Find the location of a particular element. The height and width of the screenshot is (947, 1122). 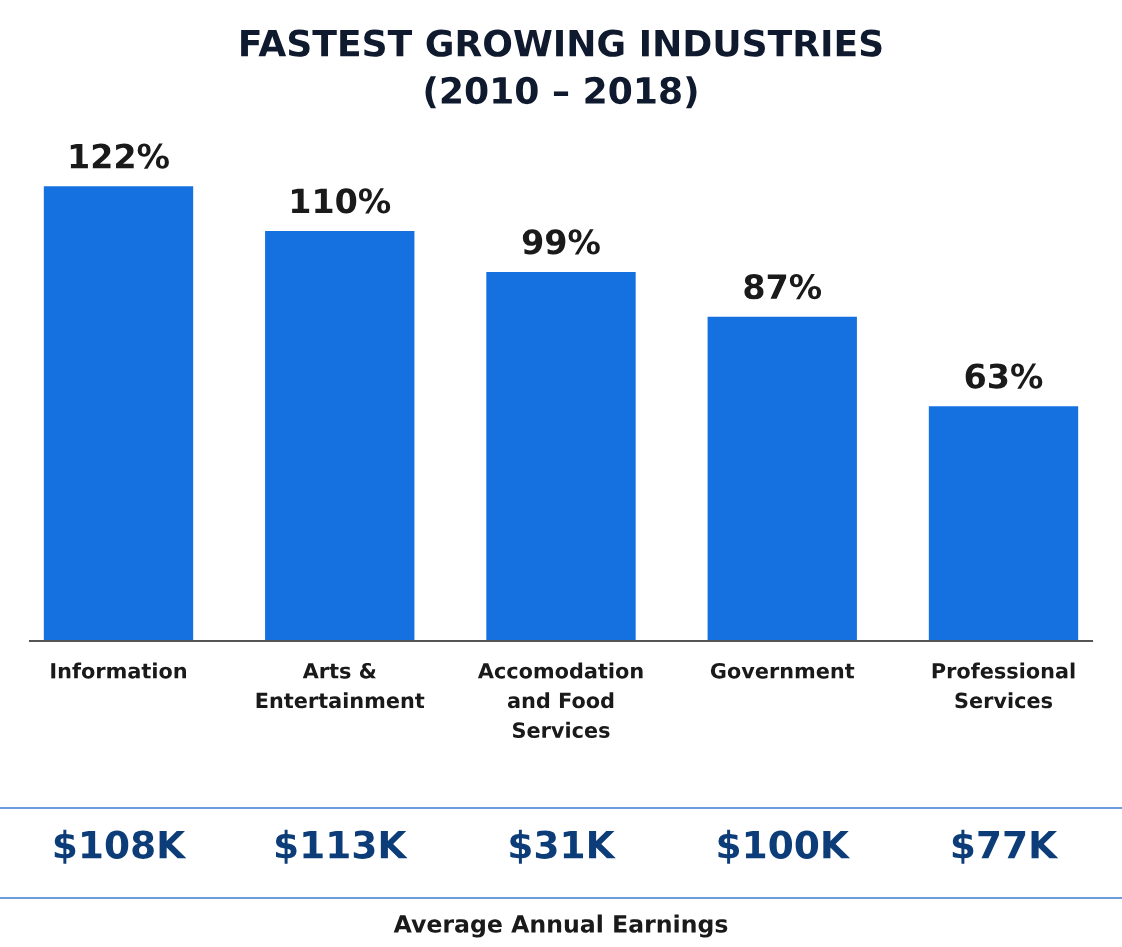

text: $31K is located at coordinates (563, 846).